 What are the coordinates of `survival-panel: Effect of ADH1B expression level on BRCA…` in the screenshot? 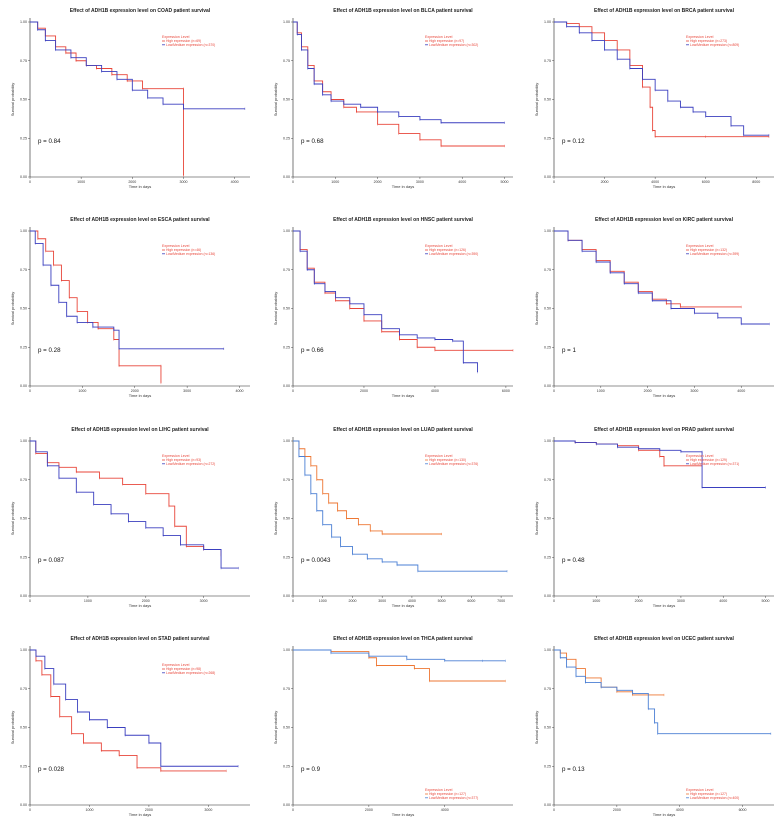 It's located at (656, 104).